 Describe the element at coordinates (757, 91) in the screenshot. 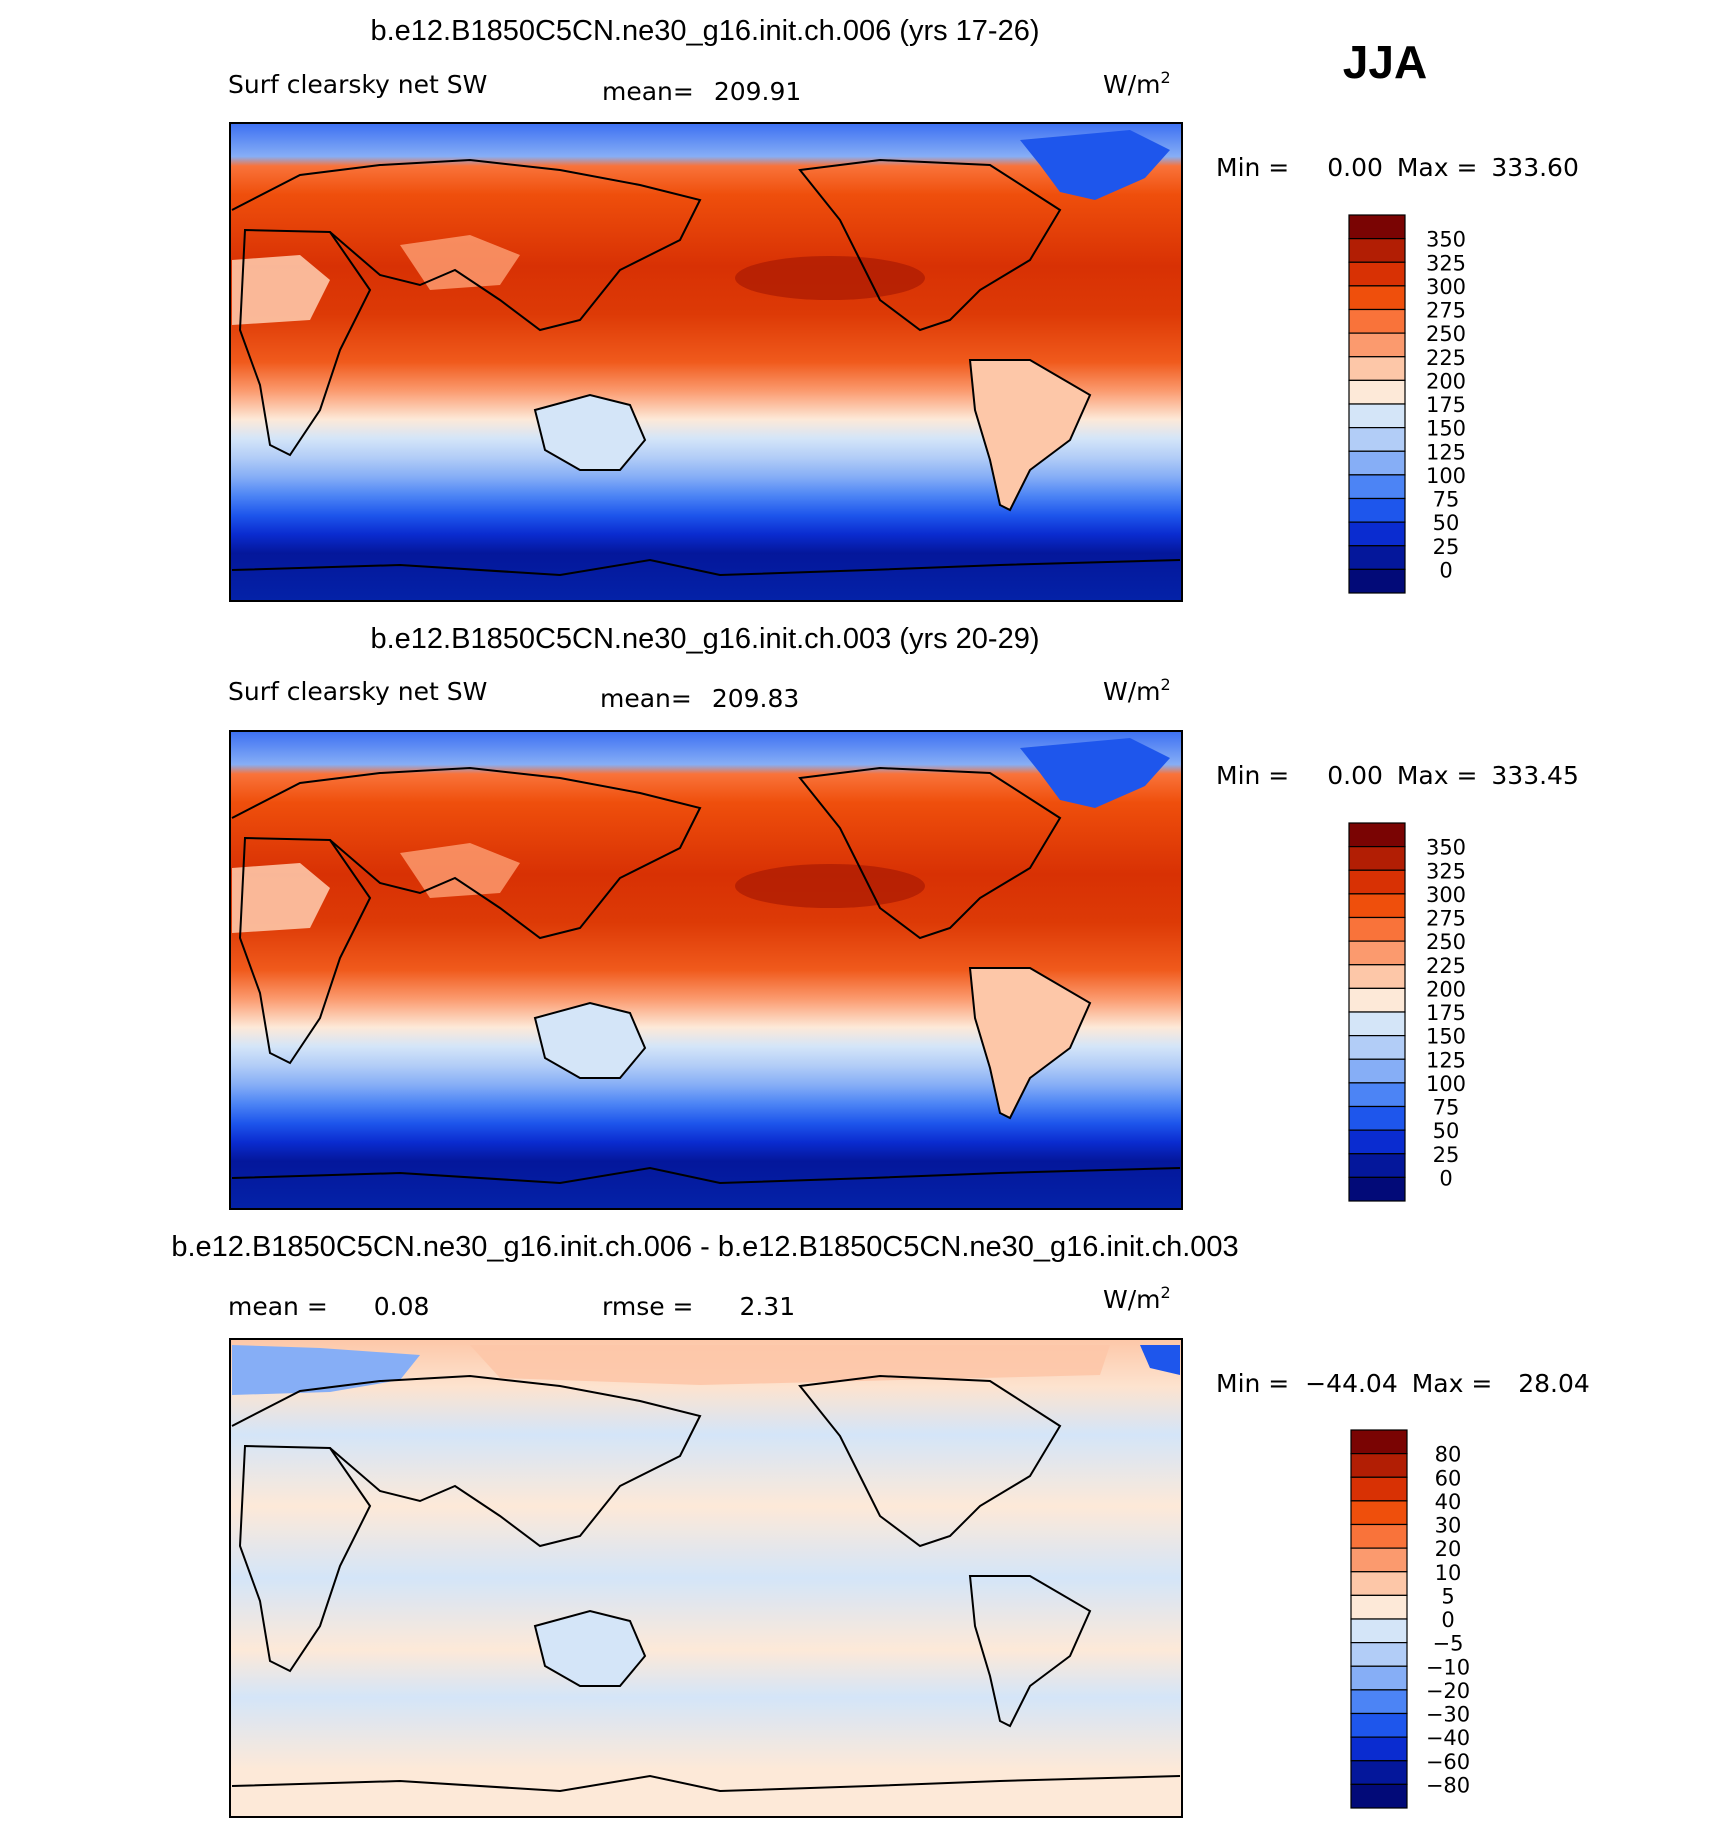

I see `mean-value: 209.91` at that location.